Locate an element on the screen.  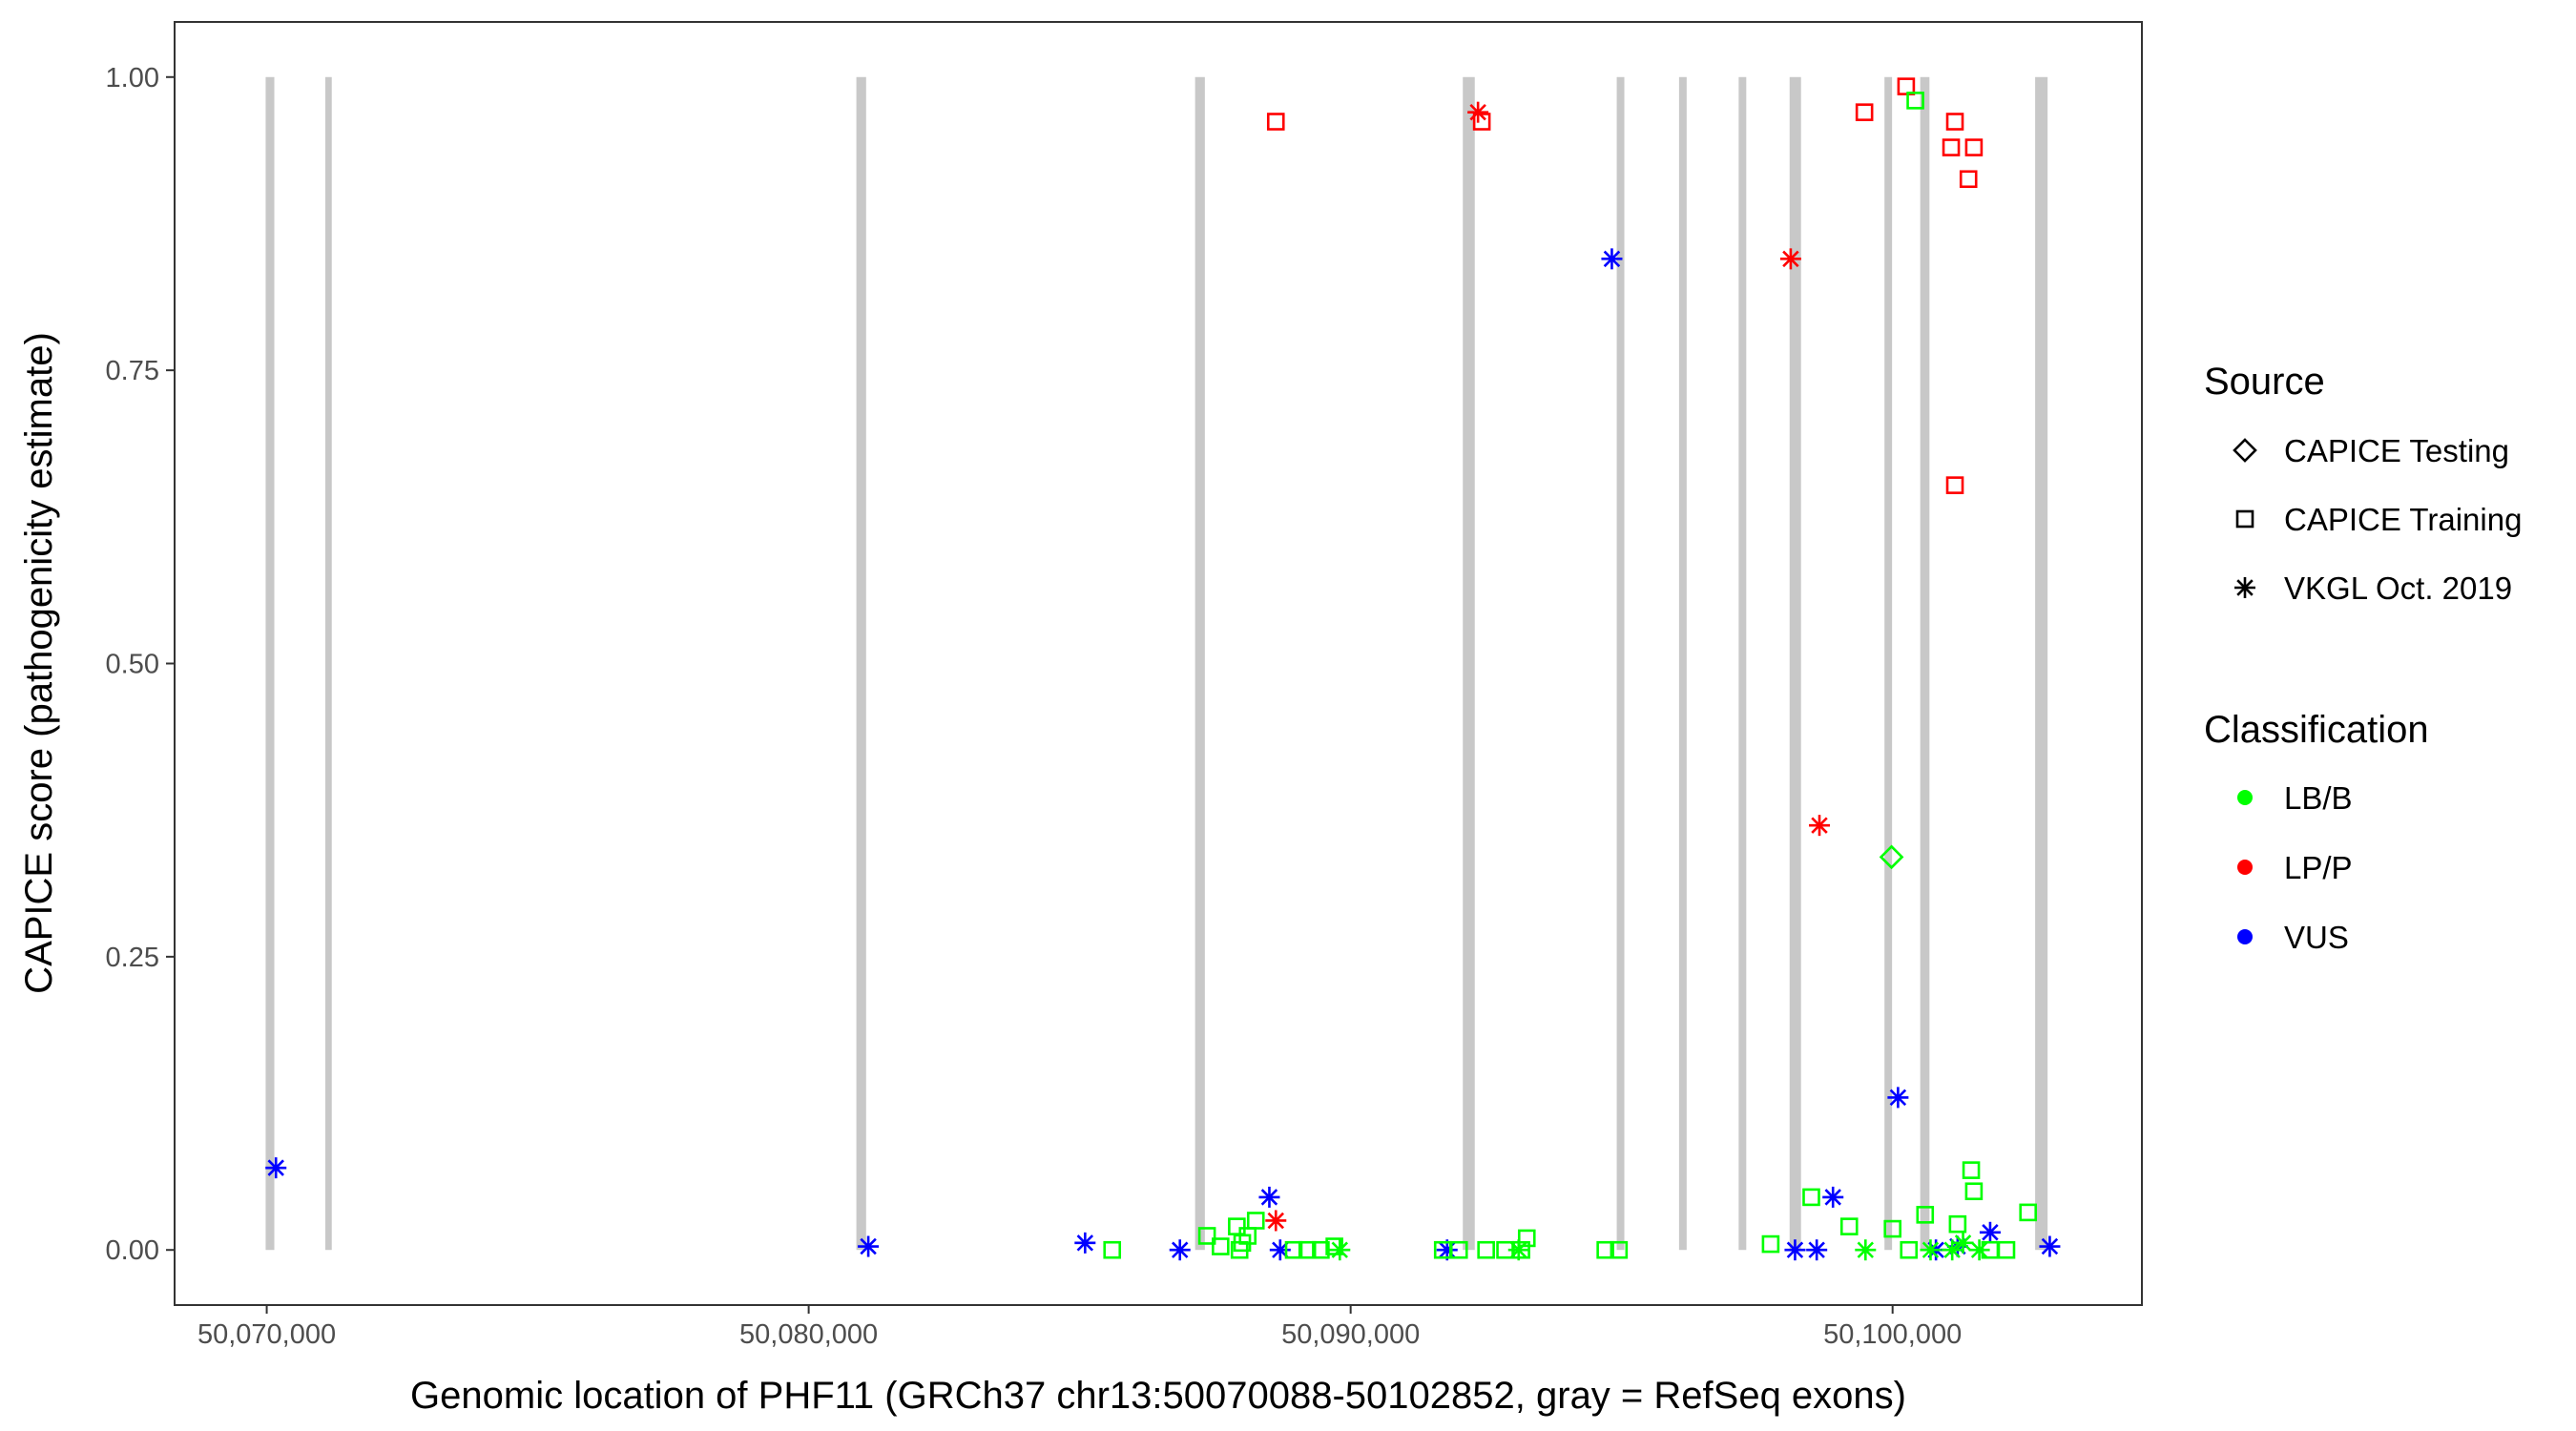
x-tick-label: 50,080,000 is located at coordinates (808, 1334).